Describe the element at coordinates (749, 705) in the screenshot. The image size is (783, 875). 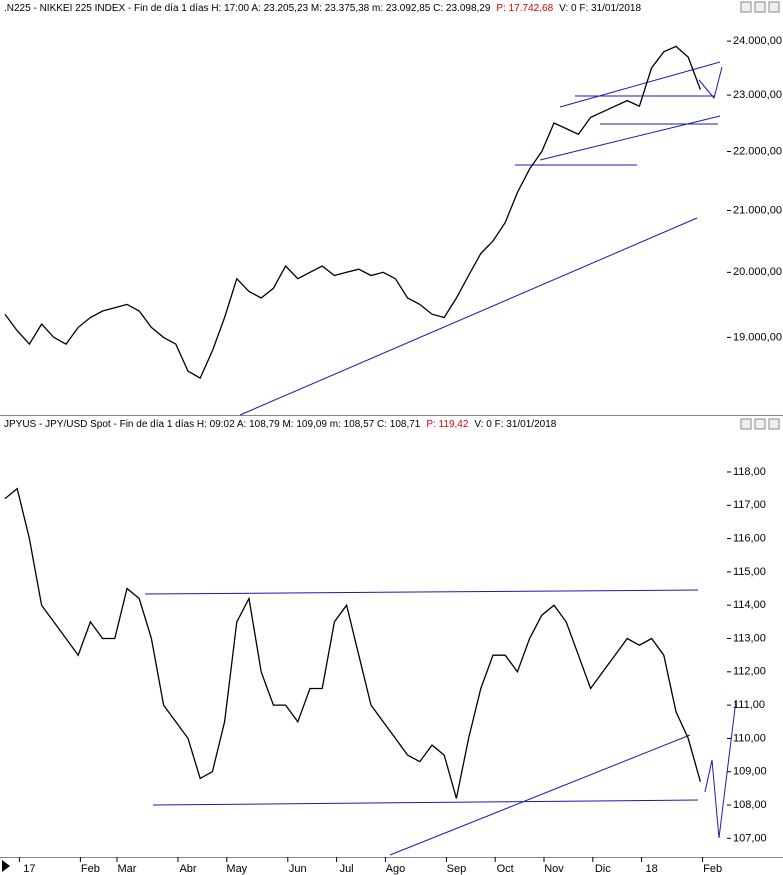
I see `y-tick-label: 111,00` at that location.